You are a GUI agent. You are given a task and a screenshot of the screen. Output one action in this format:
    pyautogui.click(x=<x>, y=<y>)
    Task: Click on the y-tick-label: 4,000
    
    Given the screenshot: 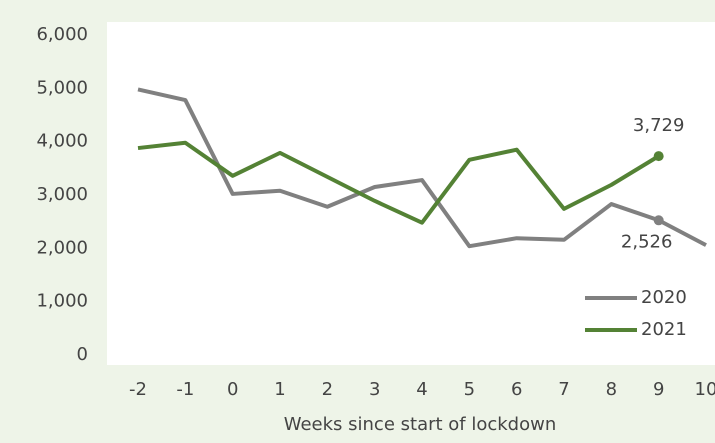 What is the action you would take?
    pyautogui.click(x=62, y=141)
    